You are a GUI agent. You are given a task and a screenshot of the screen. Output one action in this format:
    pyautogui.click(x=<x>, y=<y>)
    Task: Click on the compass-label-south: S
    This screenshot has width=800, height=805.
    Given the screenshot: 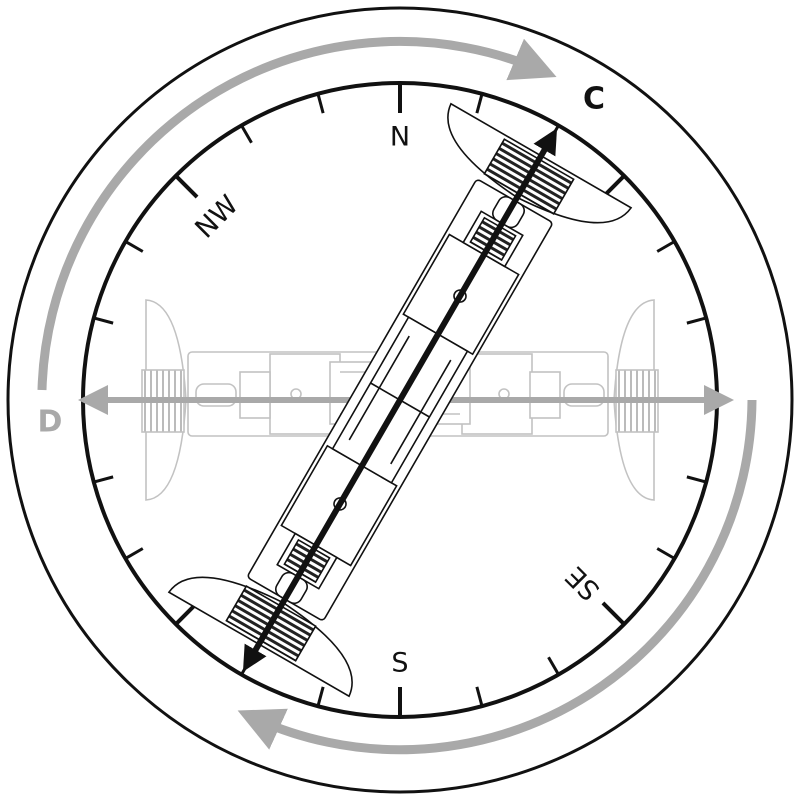 What is the action you would take?
    pyautogui.click(x=399, y=663)
    